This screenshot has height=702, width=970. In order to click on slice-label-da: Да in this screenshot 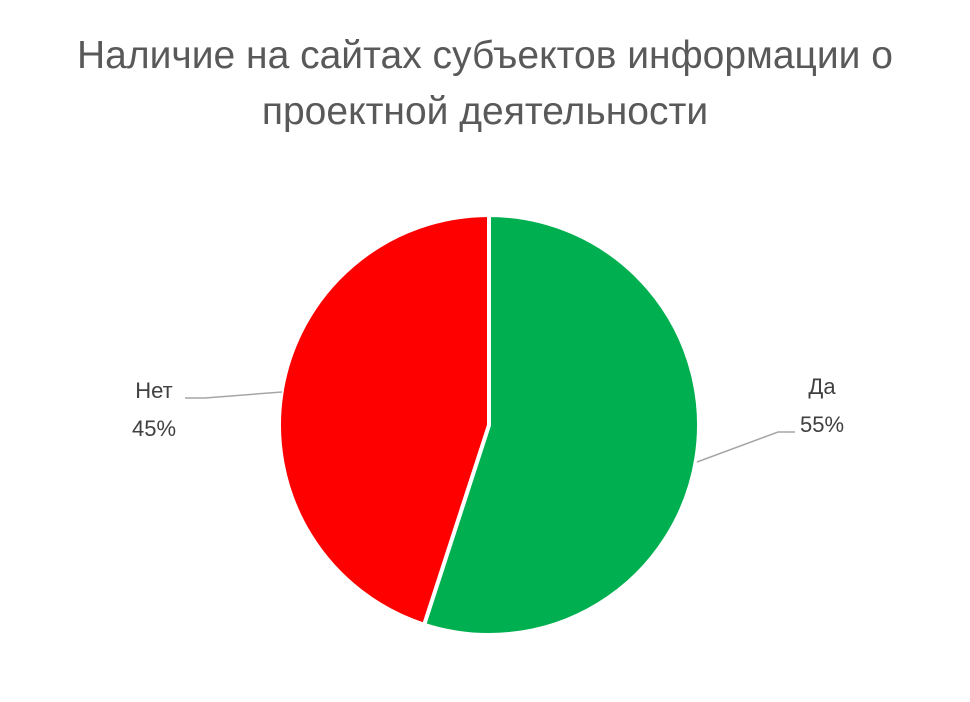, I will do `click(822, 386)`.